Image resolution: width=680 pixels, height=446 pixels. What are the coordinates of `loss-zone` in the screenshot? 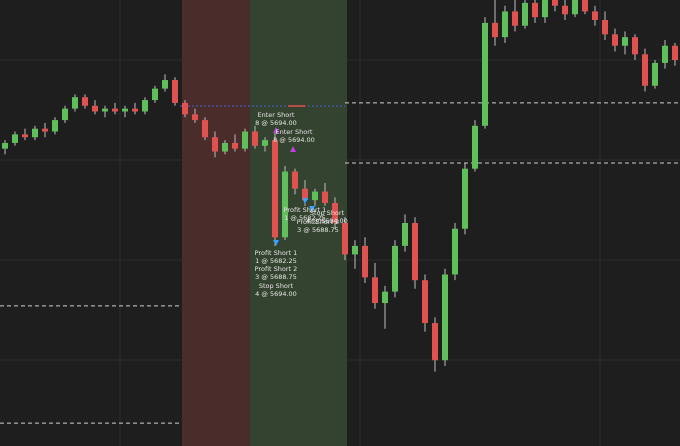 It's located at (216, 223).